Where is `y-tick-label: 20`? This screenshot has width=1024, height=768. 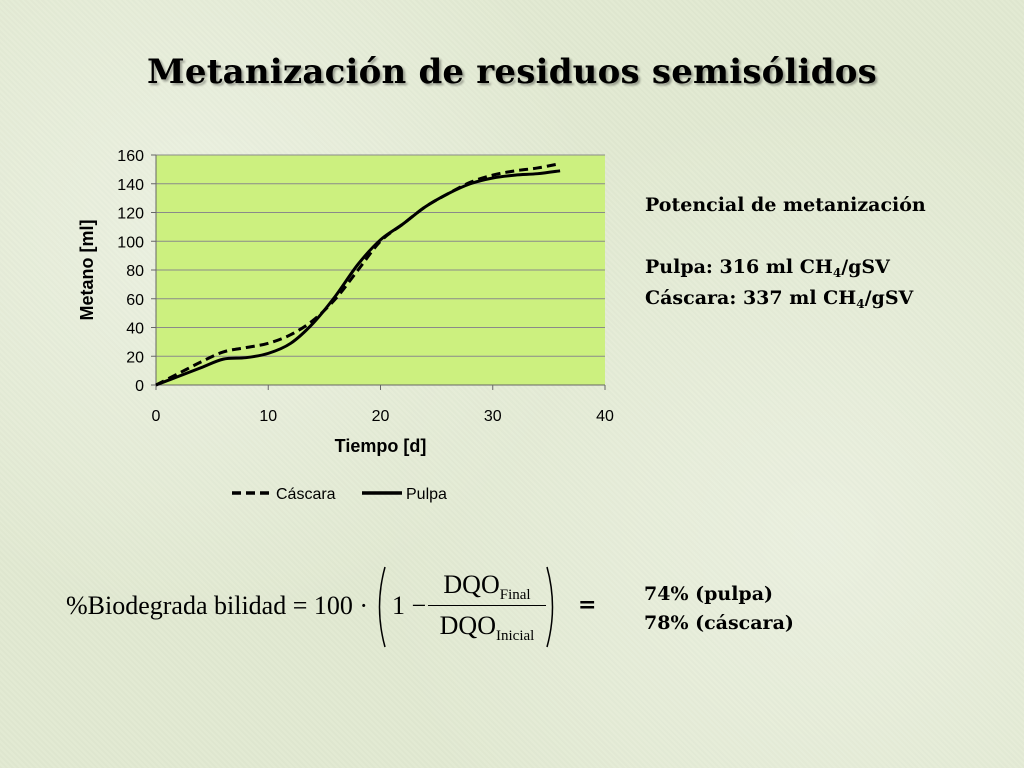 y-tick-label: 20 is located at coordinates (135, 357).